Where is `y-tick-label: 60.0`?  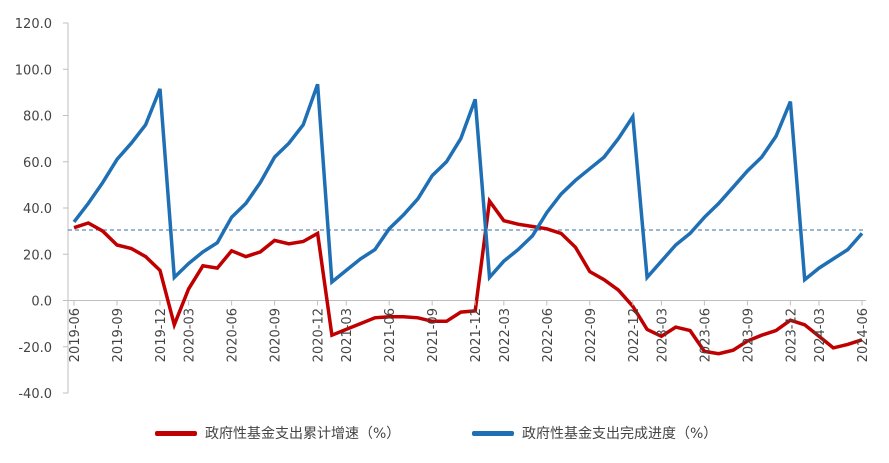
y-tick-label: 60.0 is located at coordinates (37, 163).